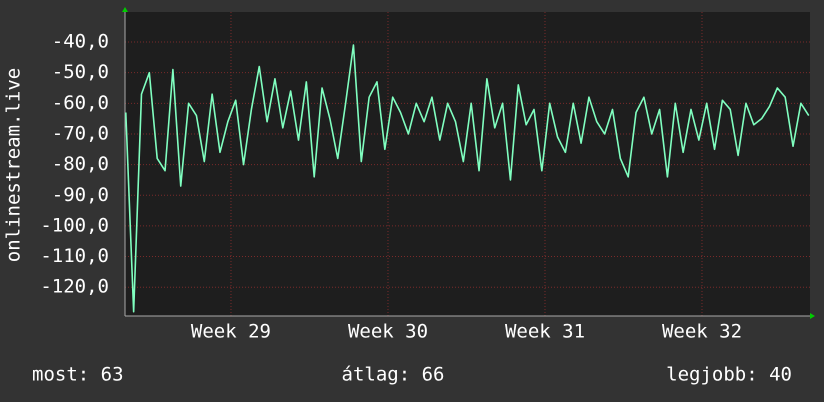 This screenshot has width=824, height=402. Describe the element at coordinates (231, 332) in the screenshot. I see `x-tick-label: Week 29` at that location.